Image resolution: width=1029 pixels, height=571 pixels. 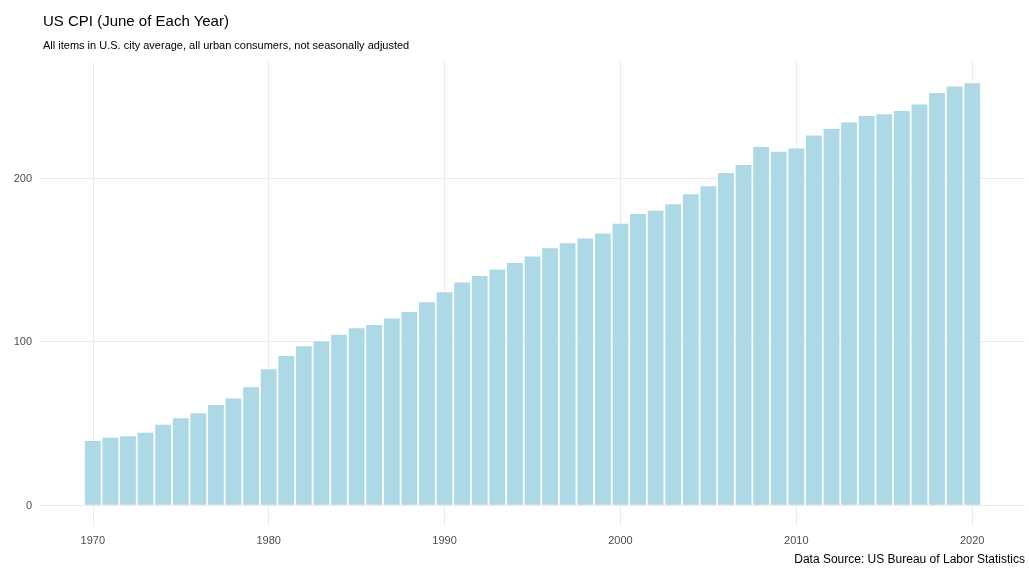 What do you see at coordinates (28, 504) in the screenshot?
I see `y-tick-label: 0` at bounding box center [28, 504].